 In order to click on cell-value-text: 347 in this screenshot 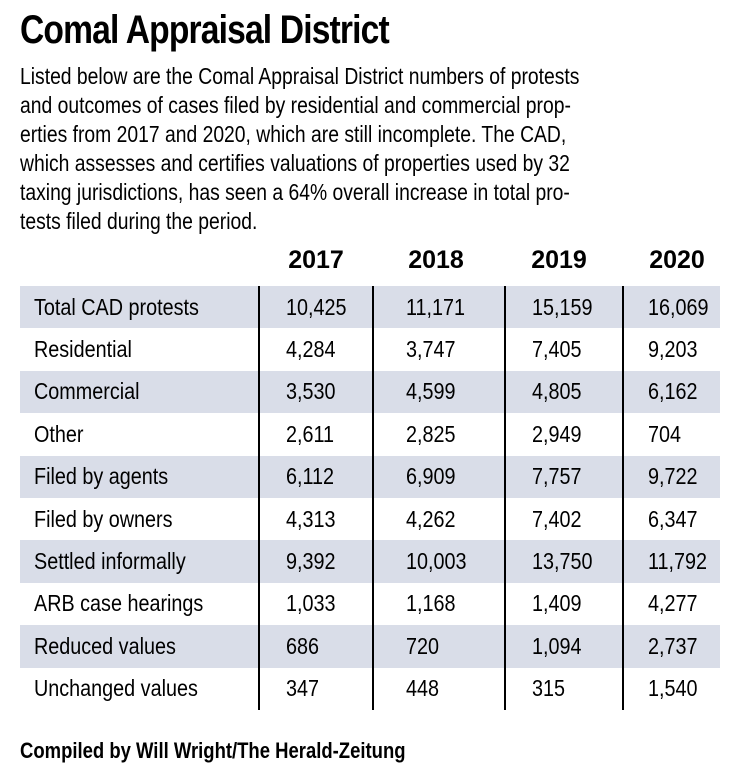, I will do `click(303, 688)`.